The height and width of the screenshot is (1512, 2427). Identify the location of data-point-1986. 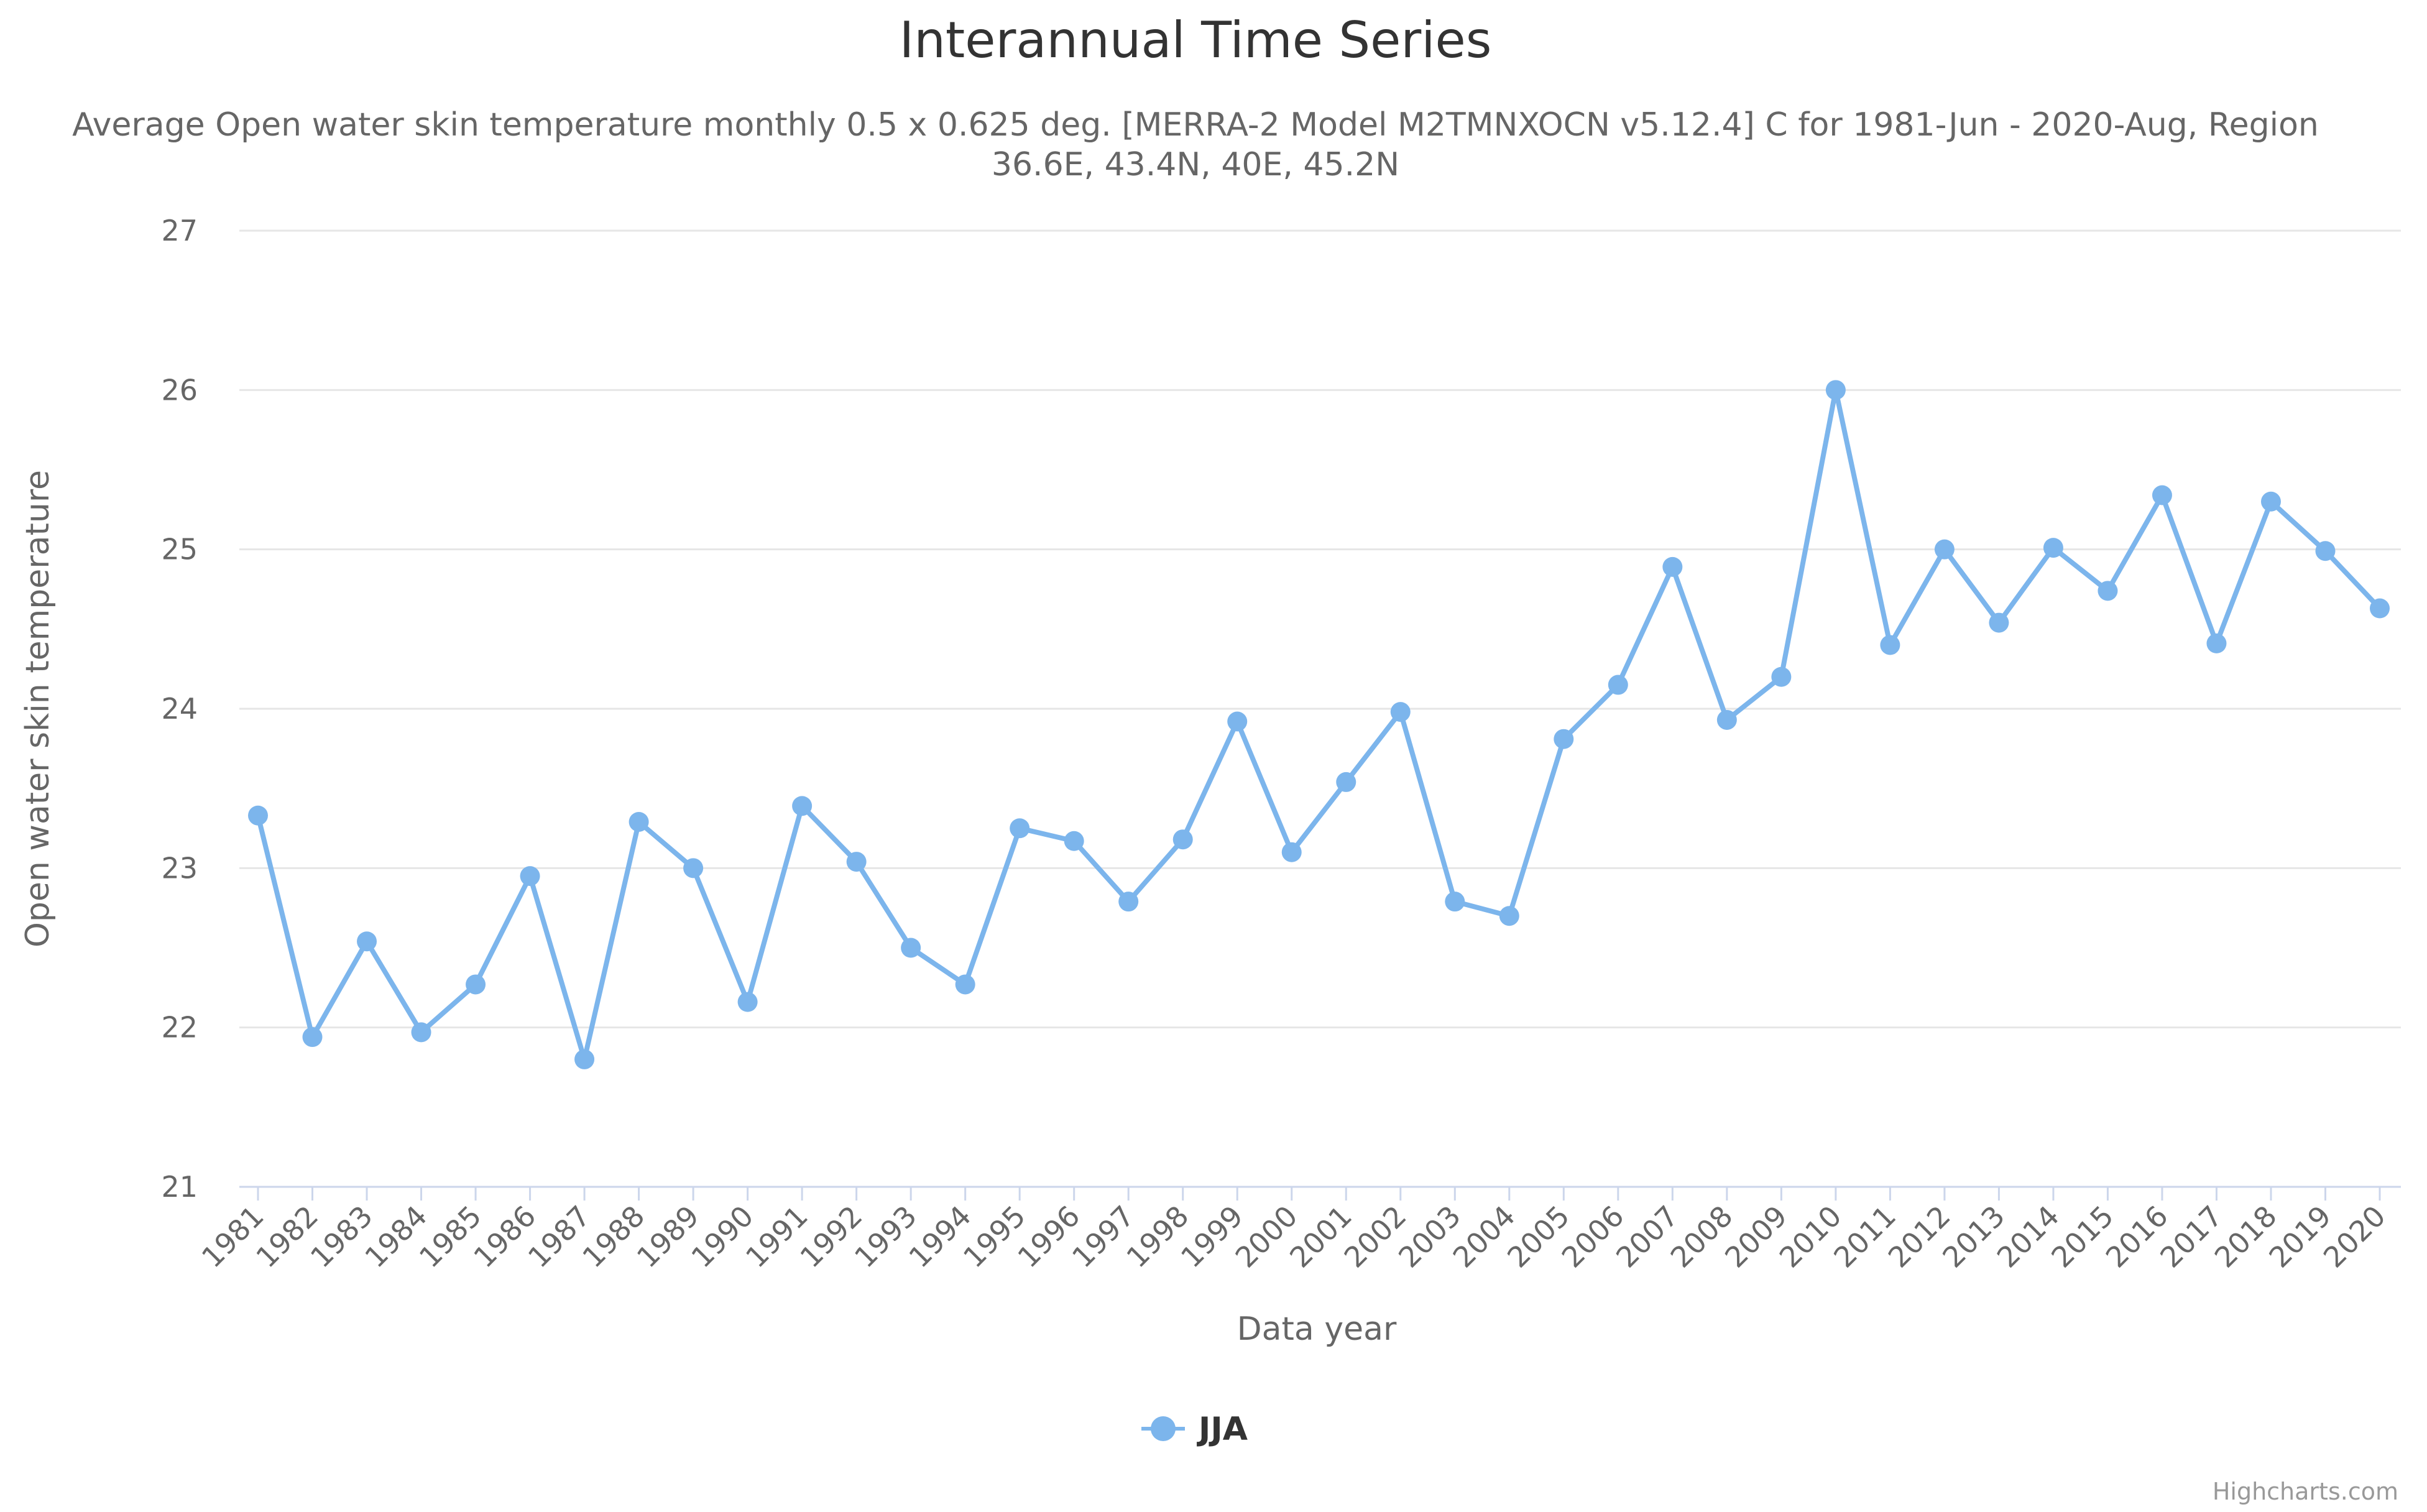
(530, 876).